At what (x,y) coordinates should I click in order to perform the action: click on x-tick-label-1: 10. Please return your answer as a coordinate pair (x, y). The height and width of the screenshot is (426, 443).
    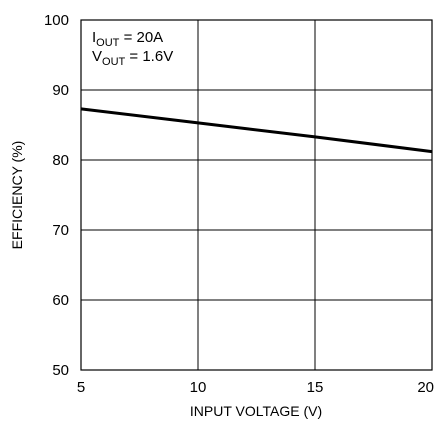
    Looking at the image, I should click on (198, 387).